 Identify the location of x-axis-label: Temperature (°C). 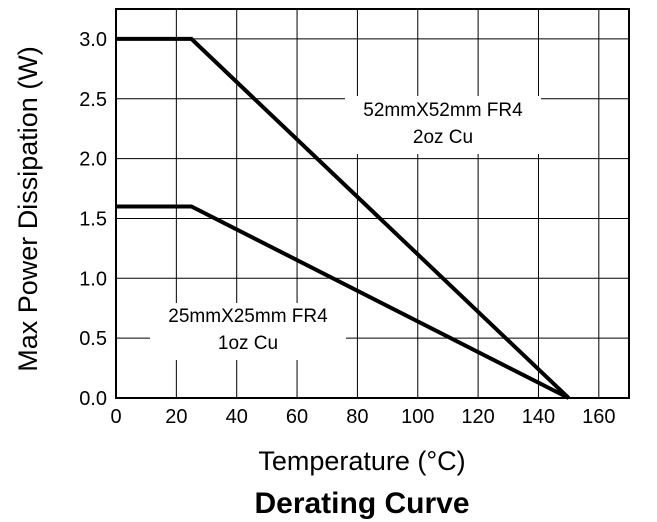
(361, 461).